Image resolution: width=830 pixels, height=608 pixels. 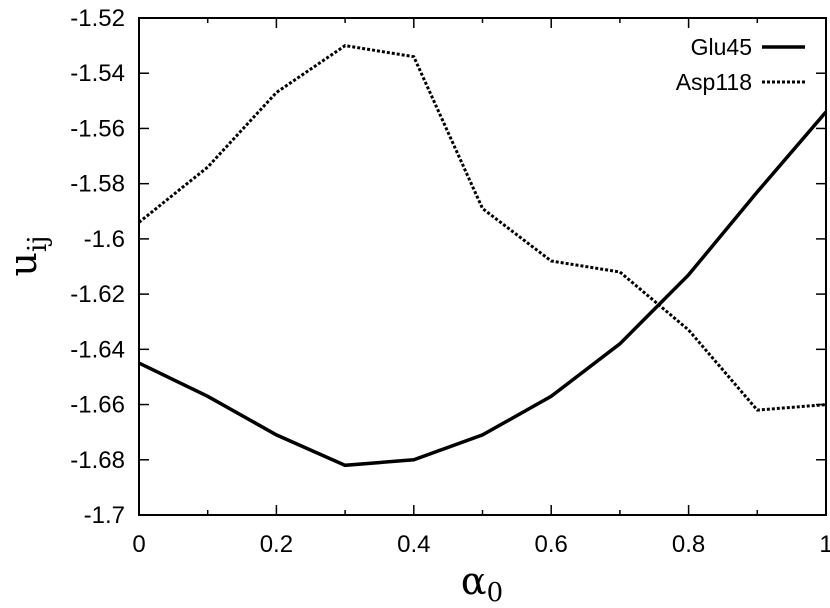 I want to click on y-tick-label: -1.58, so click(x=97, y=184).